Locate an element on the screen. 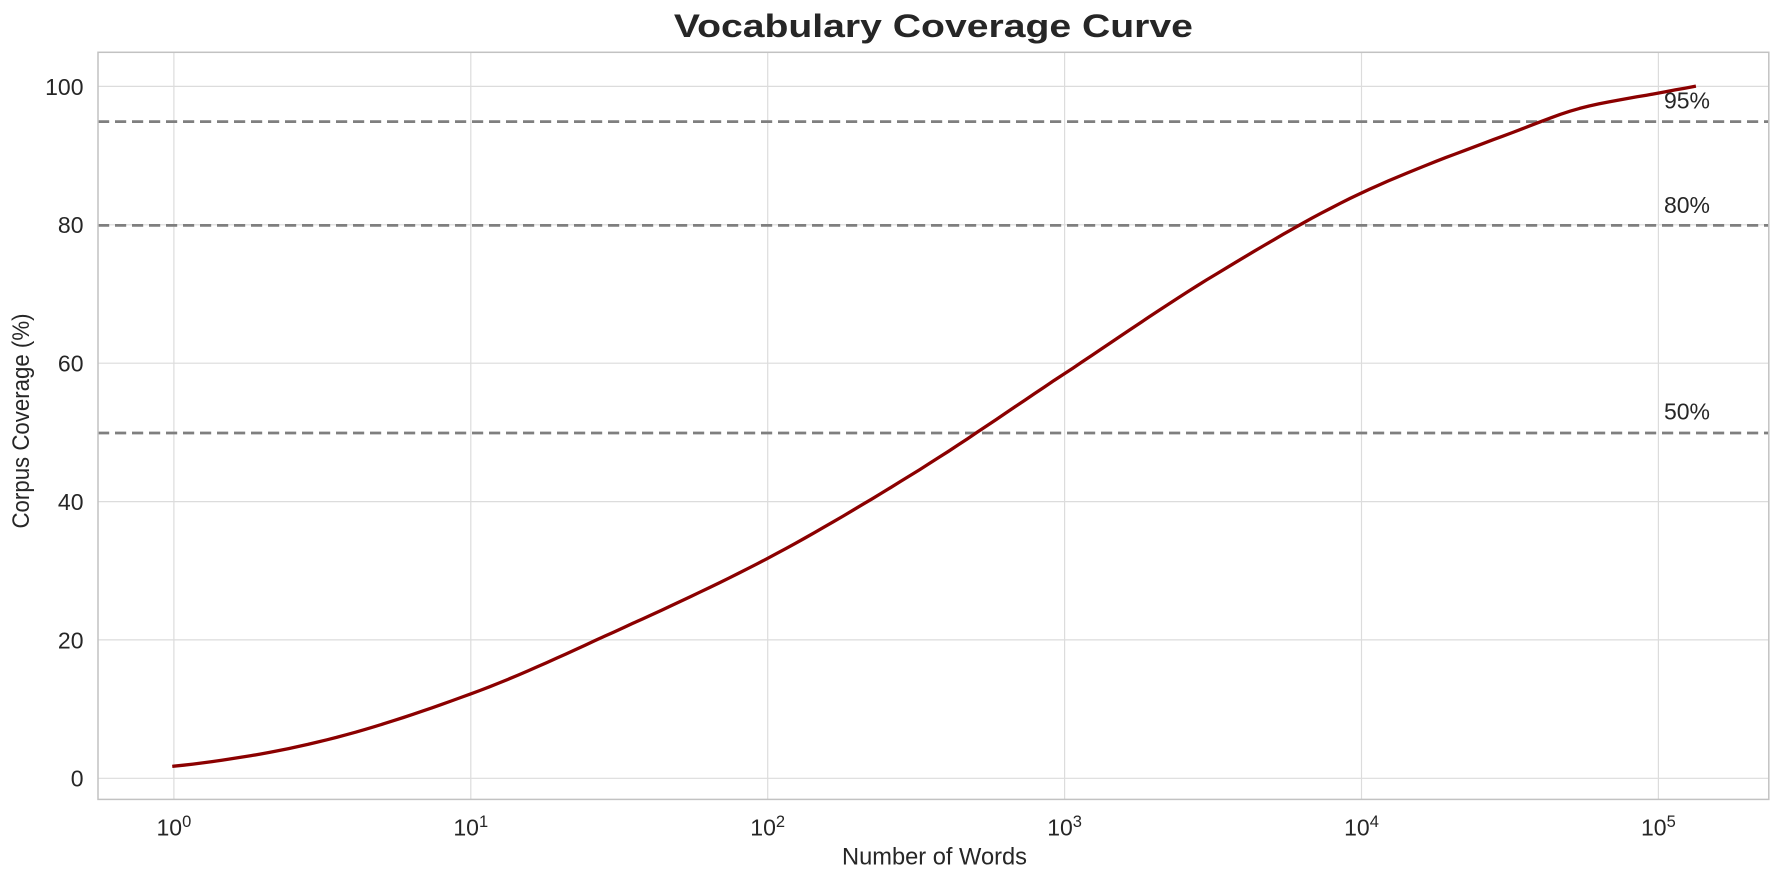 The height and width of the screenshot is (883, 1784). svg-text: 100 is located at coordinates (64, 87).